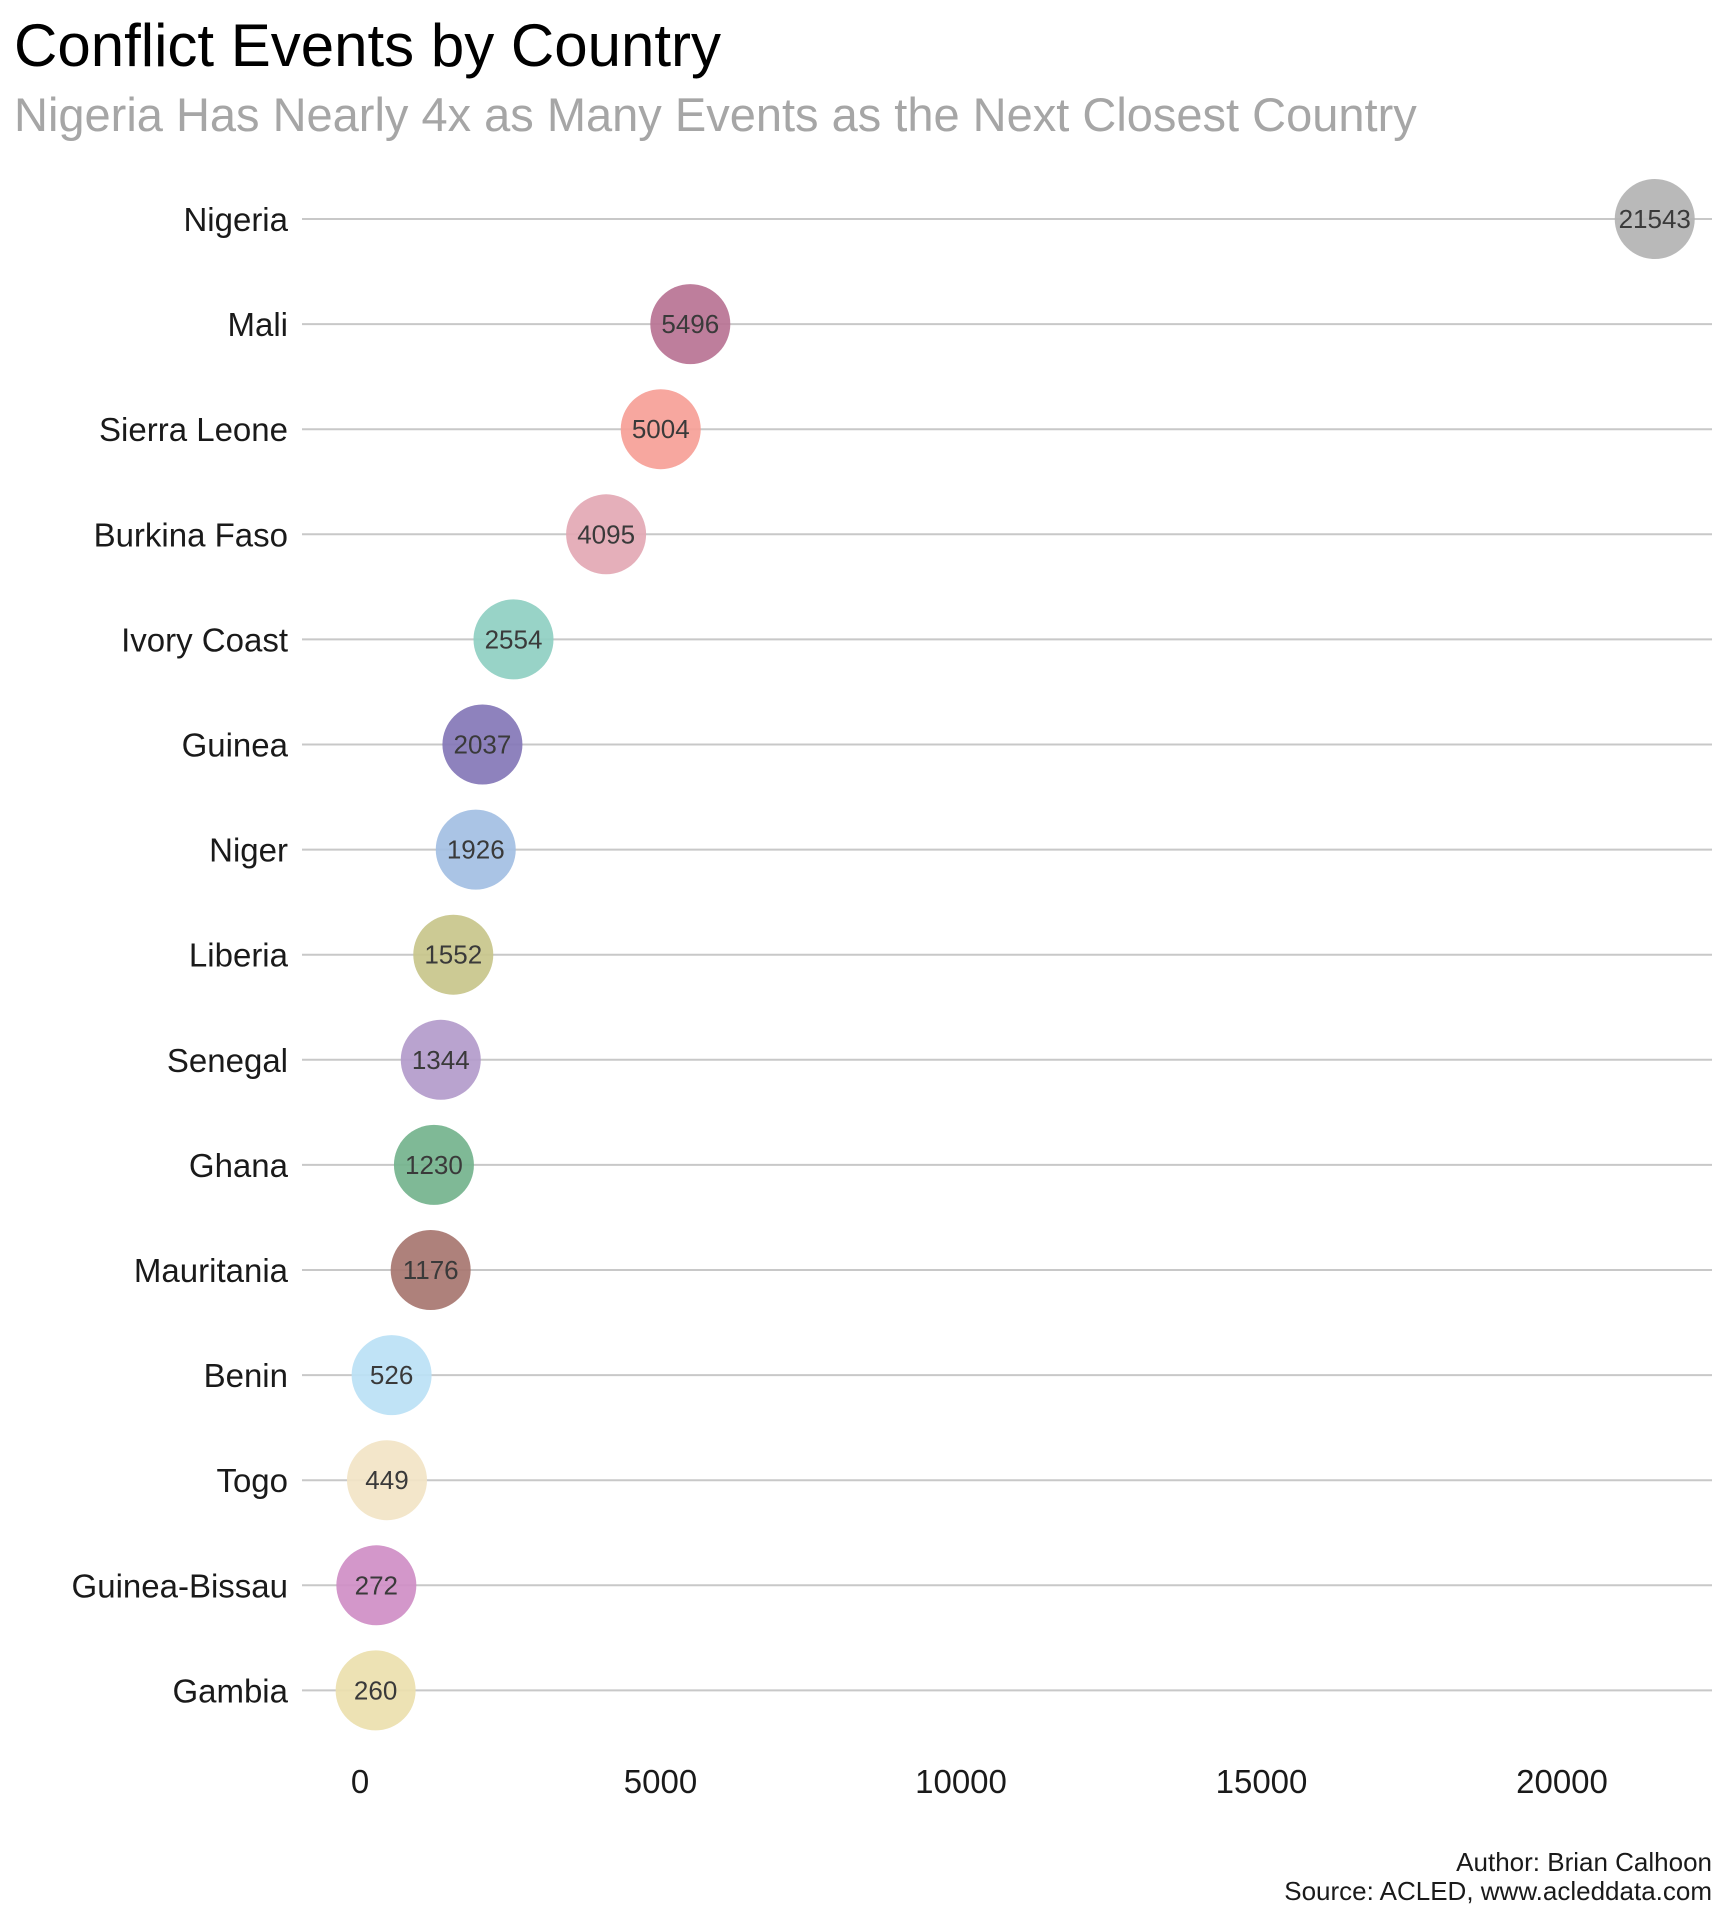 The height and width of the screenshot is (1920, 1728). What do you see at coordinates (1498, 1891) in the screenshot?
I see `caption-source: Source: ACLED, www.acleddata.com` at bounding box center [1498, 1891].